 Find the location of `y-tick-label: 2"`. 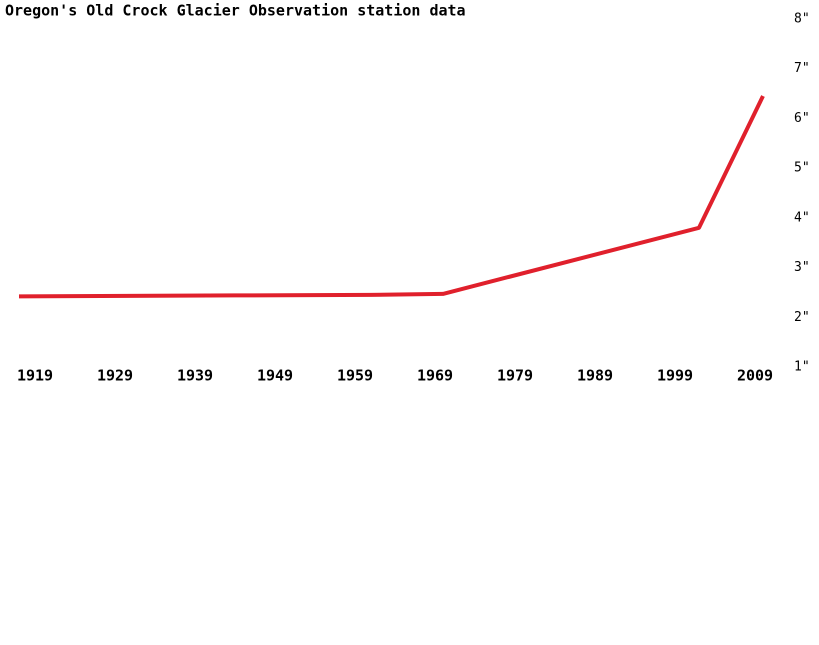

y-tick-label: 2" is located at coordinates (802, 317).